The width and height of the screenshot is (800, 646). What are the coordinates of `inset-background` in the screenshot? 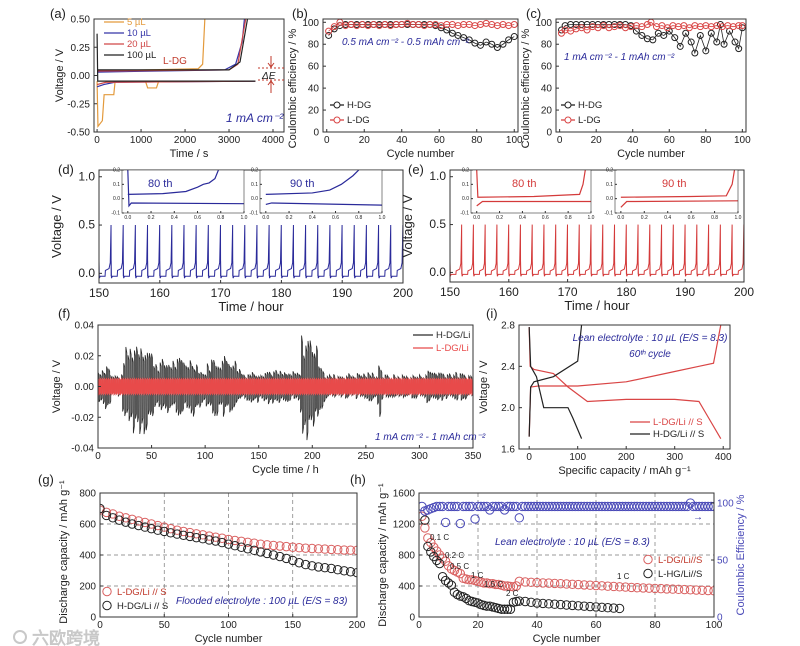 It's located at (676, 191).